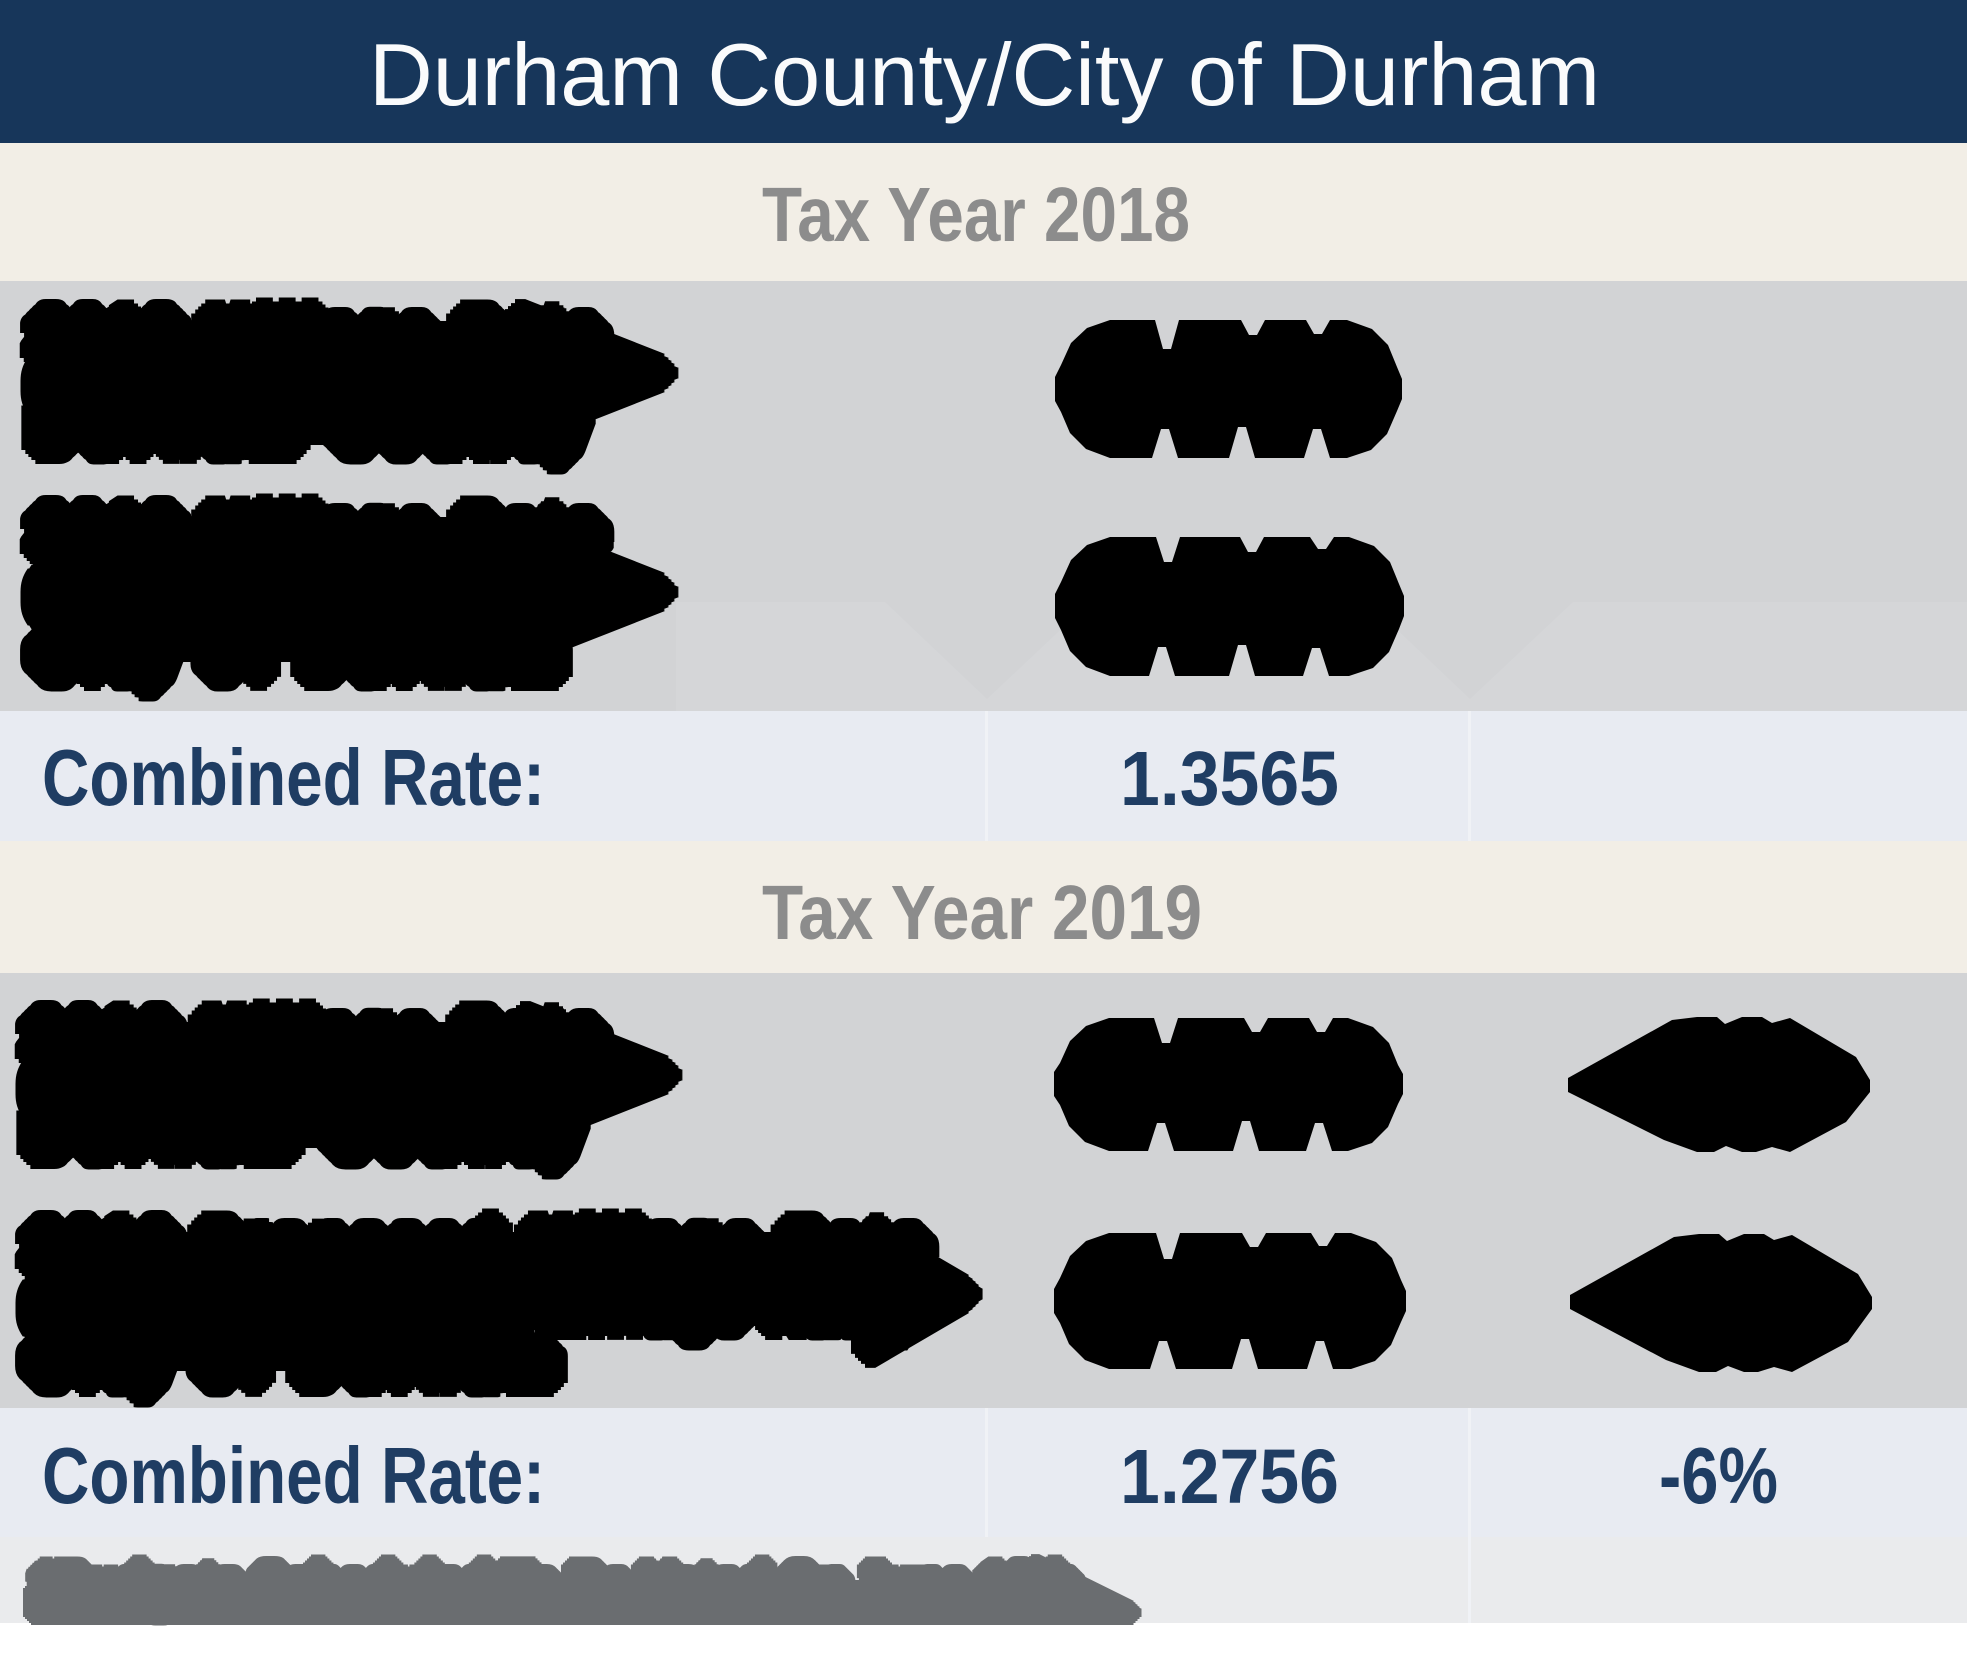 This screenshot has width=1967, height=1663. What do you see at coordinates (984, 74) in the screenshot?
I see `svg-text: Durham County/City of Durham` at bounding box center [984, 74].